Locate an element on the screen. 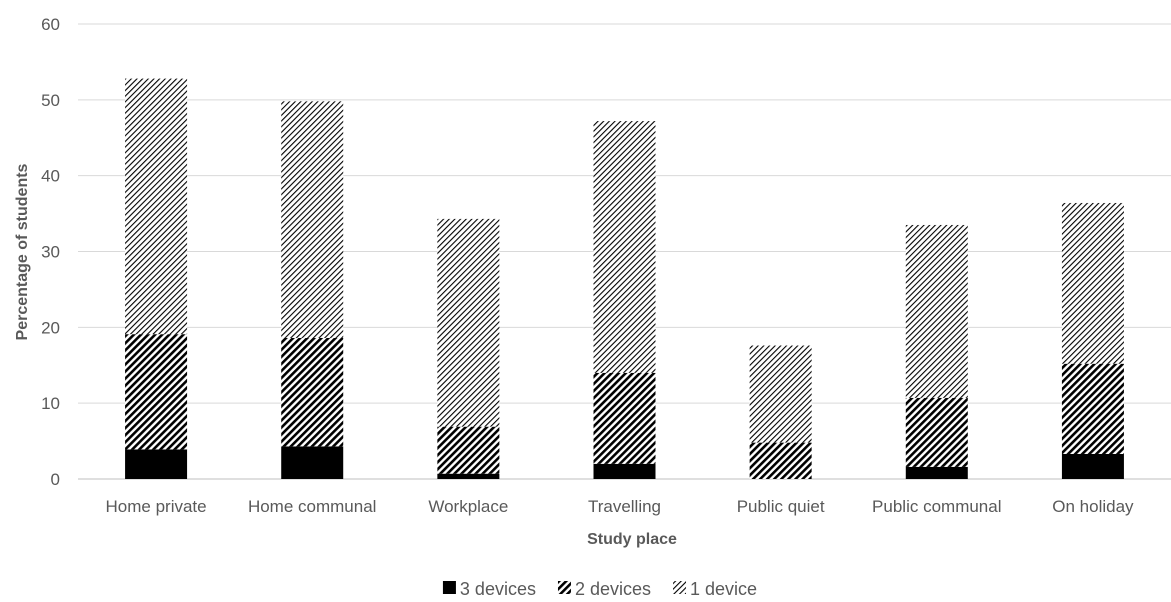 The height and width of the screenshot is (602, 1171). y-tick-label: 30 is located at coordinates (50, 252).